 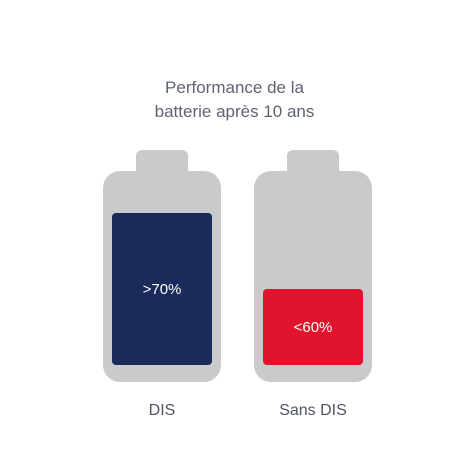 I want to click on battery-value: <60%, so click(x=313, y=327).